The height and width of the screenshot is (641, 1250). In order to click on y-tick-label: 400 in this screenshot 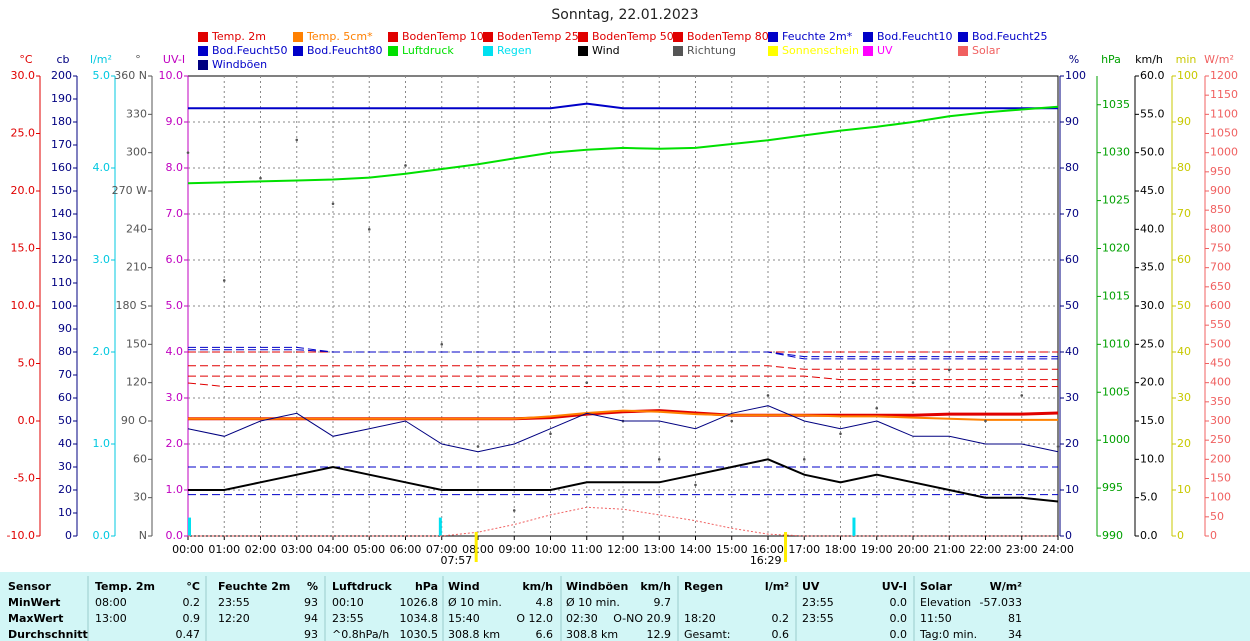, I will do `click(1220, 382)`.